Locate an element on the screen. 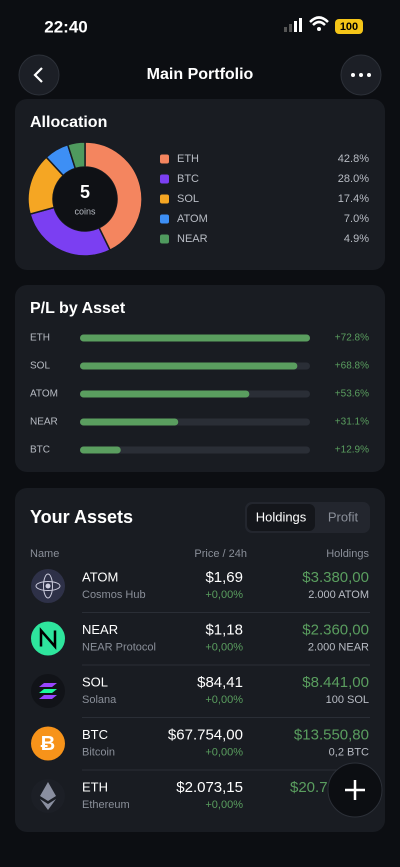  bar-label: ETH is located at coordinates (40, 338).